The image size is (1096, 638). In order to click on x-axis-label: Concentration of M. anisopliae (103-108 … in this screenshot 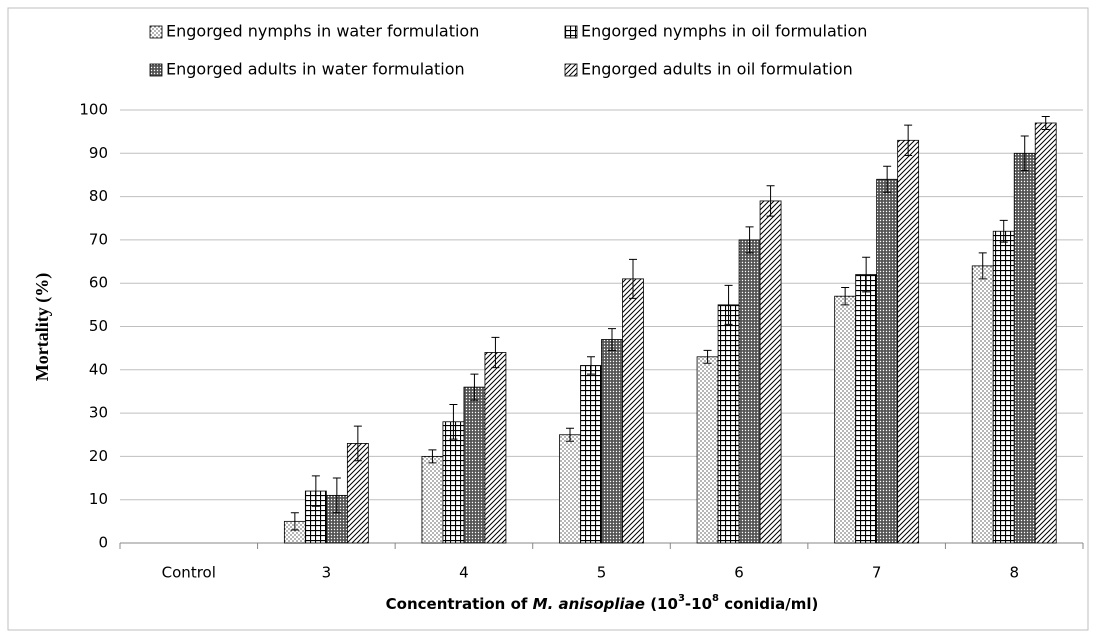, I will do `click(602, 603)`.